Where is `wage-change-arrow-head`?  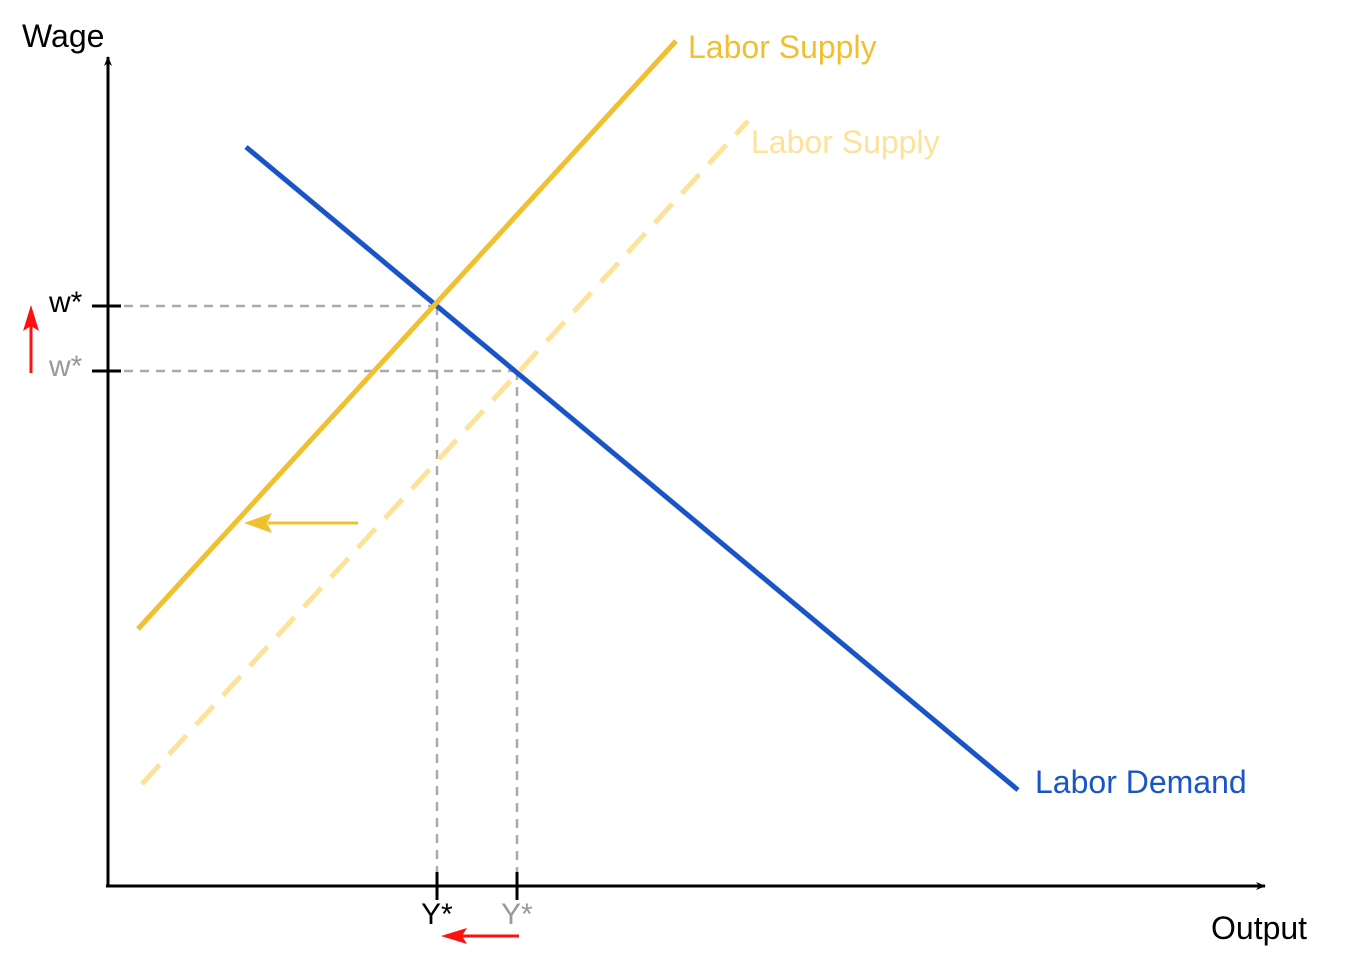 wage-change-arrow-head is located at coordinates (31, 318).